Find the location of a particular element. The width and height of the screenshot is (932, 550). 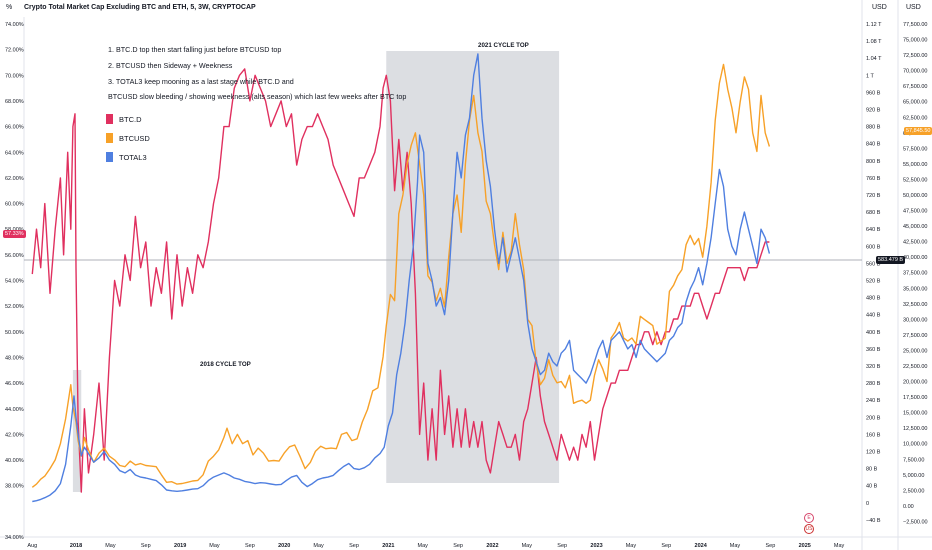

right-axis-tick-label: 15,000.00 is located at coordinates (915, 414).